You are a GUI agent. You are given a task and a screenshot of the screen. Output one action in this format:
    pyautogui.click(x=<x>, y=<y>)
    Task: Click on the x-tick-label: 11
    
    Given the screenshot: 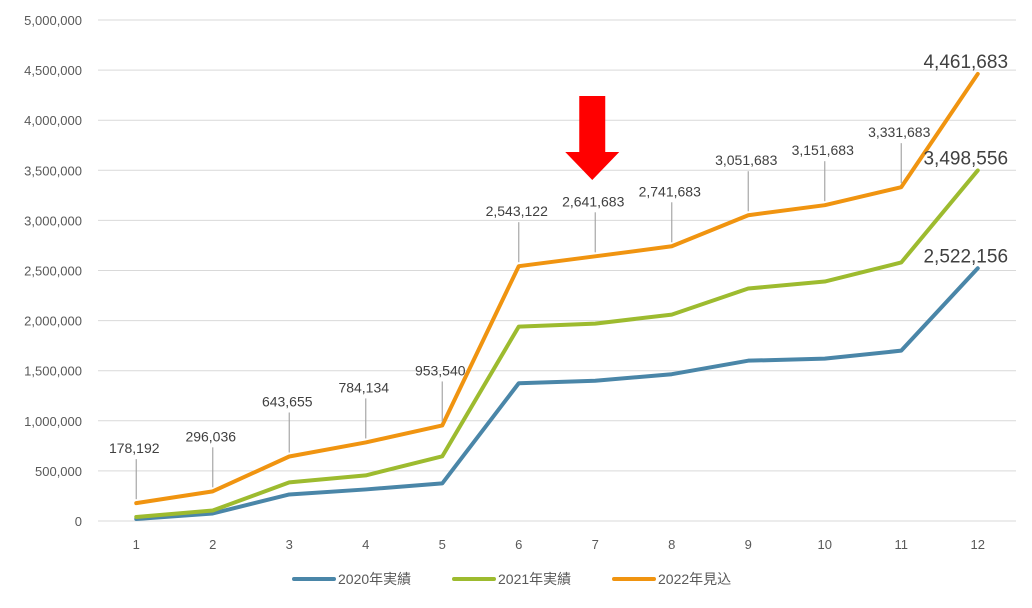 What is the action you would take?
    pyautogui.click(x=902, y=544)
    